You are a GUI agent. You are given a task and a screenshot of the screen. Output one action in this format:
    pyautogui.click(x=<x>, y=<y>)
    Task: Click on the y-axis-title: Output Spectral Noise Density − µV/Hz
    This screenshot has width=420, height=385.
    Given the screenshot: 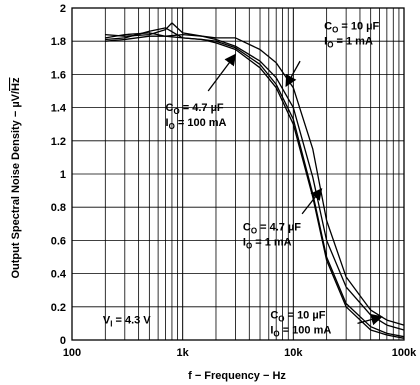 What is the action you would take?
    pyautogui.click(x=16, y=178)
    